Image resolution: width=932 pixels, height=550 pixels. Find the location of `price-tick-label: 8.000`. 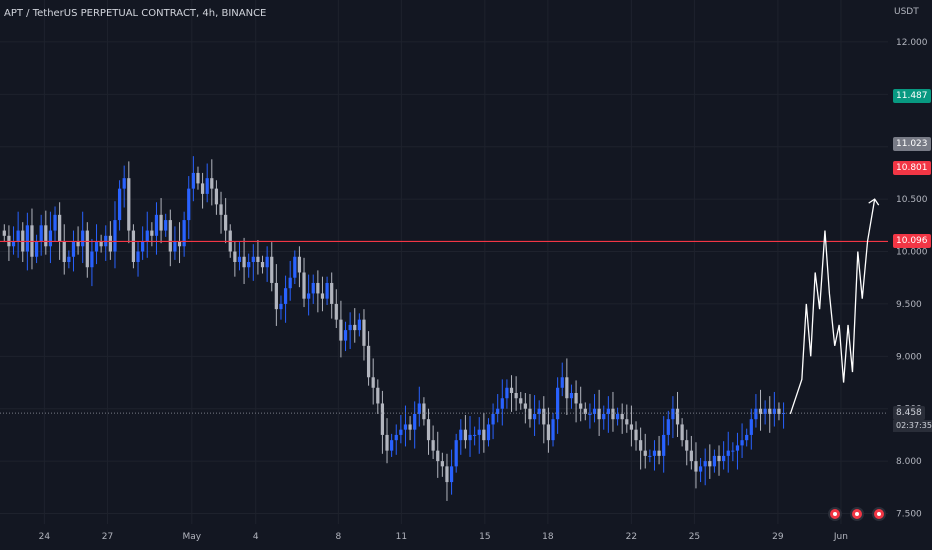

price-tick-label: 8.000 is located at coordinates (909, 462).